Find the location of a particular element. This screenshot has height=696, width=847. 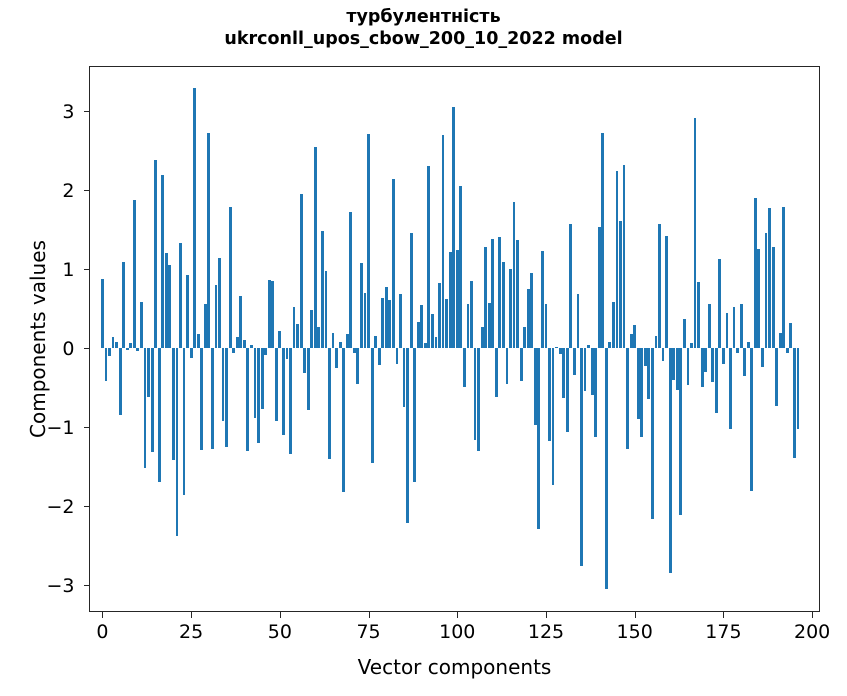

y-axis-label: Components values is located at coordinates (38, 339).